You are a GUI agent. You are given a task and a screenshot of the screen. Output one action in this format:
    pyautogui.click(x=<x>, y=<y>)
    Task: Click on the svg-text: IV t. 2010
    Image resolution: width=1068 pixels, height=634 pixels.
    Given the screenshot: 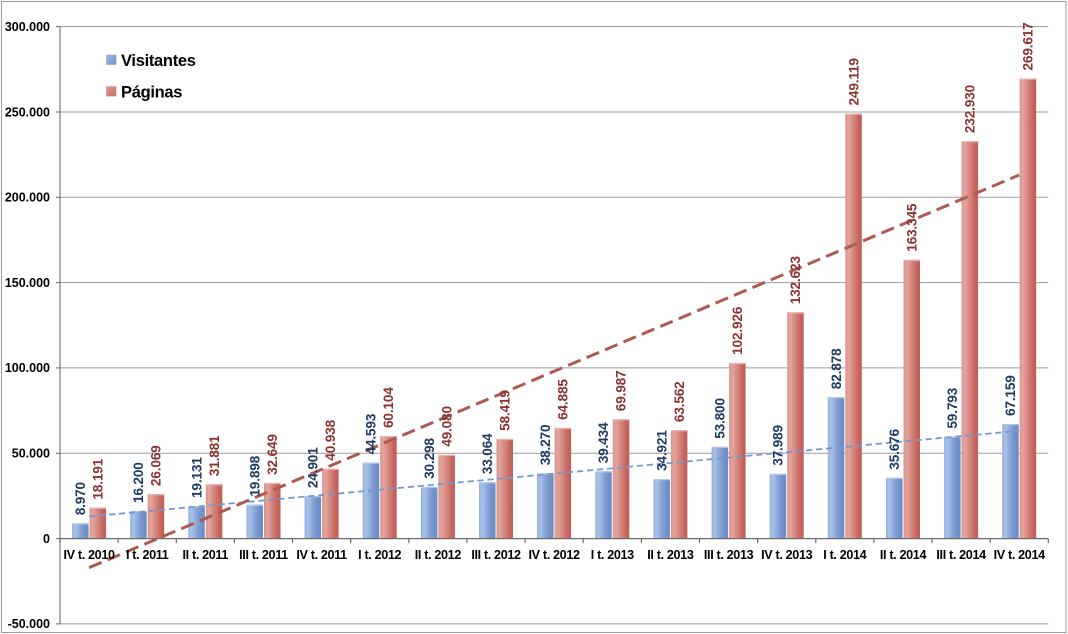 What is the action you would take?
    pyautogui.click(x=89, y=555)
    